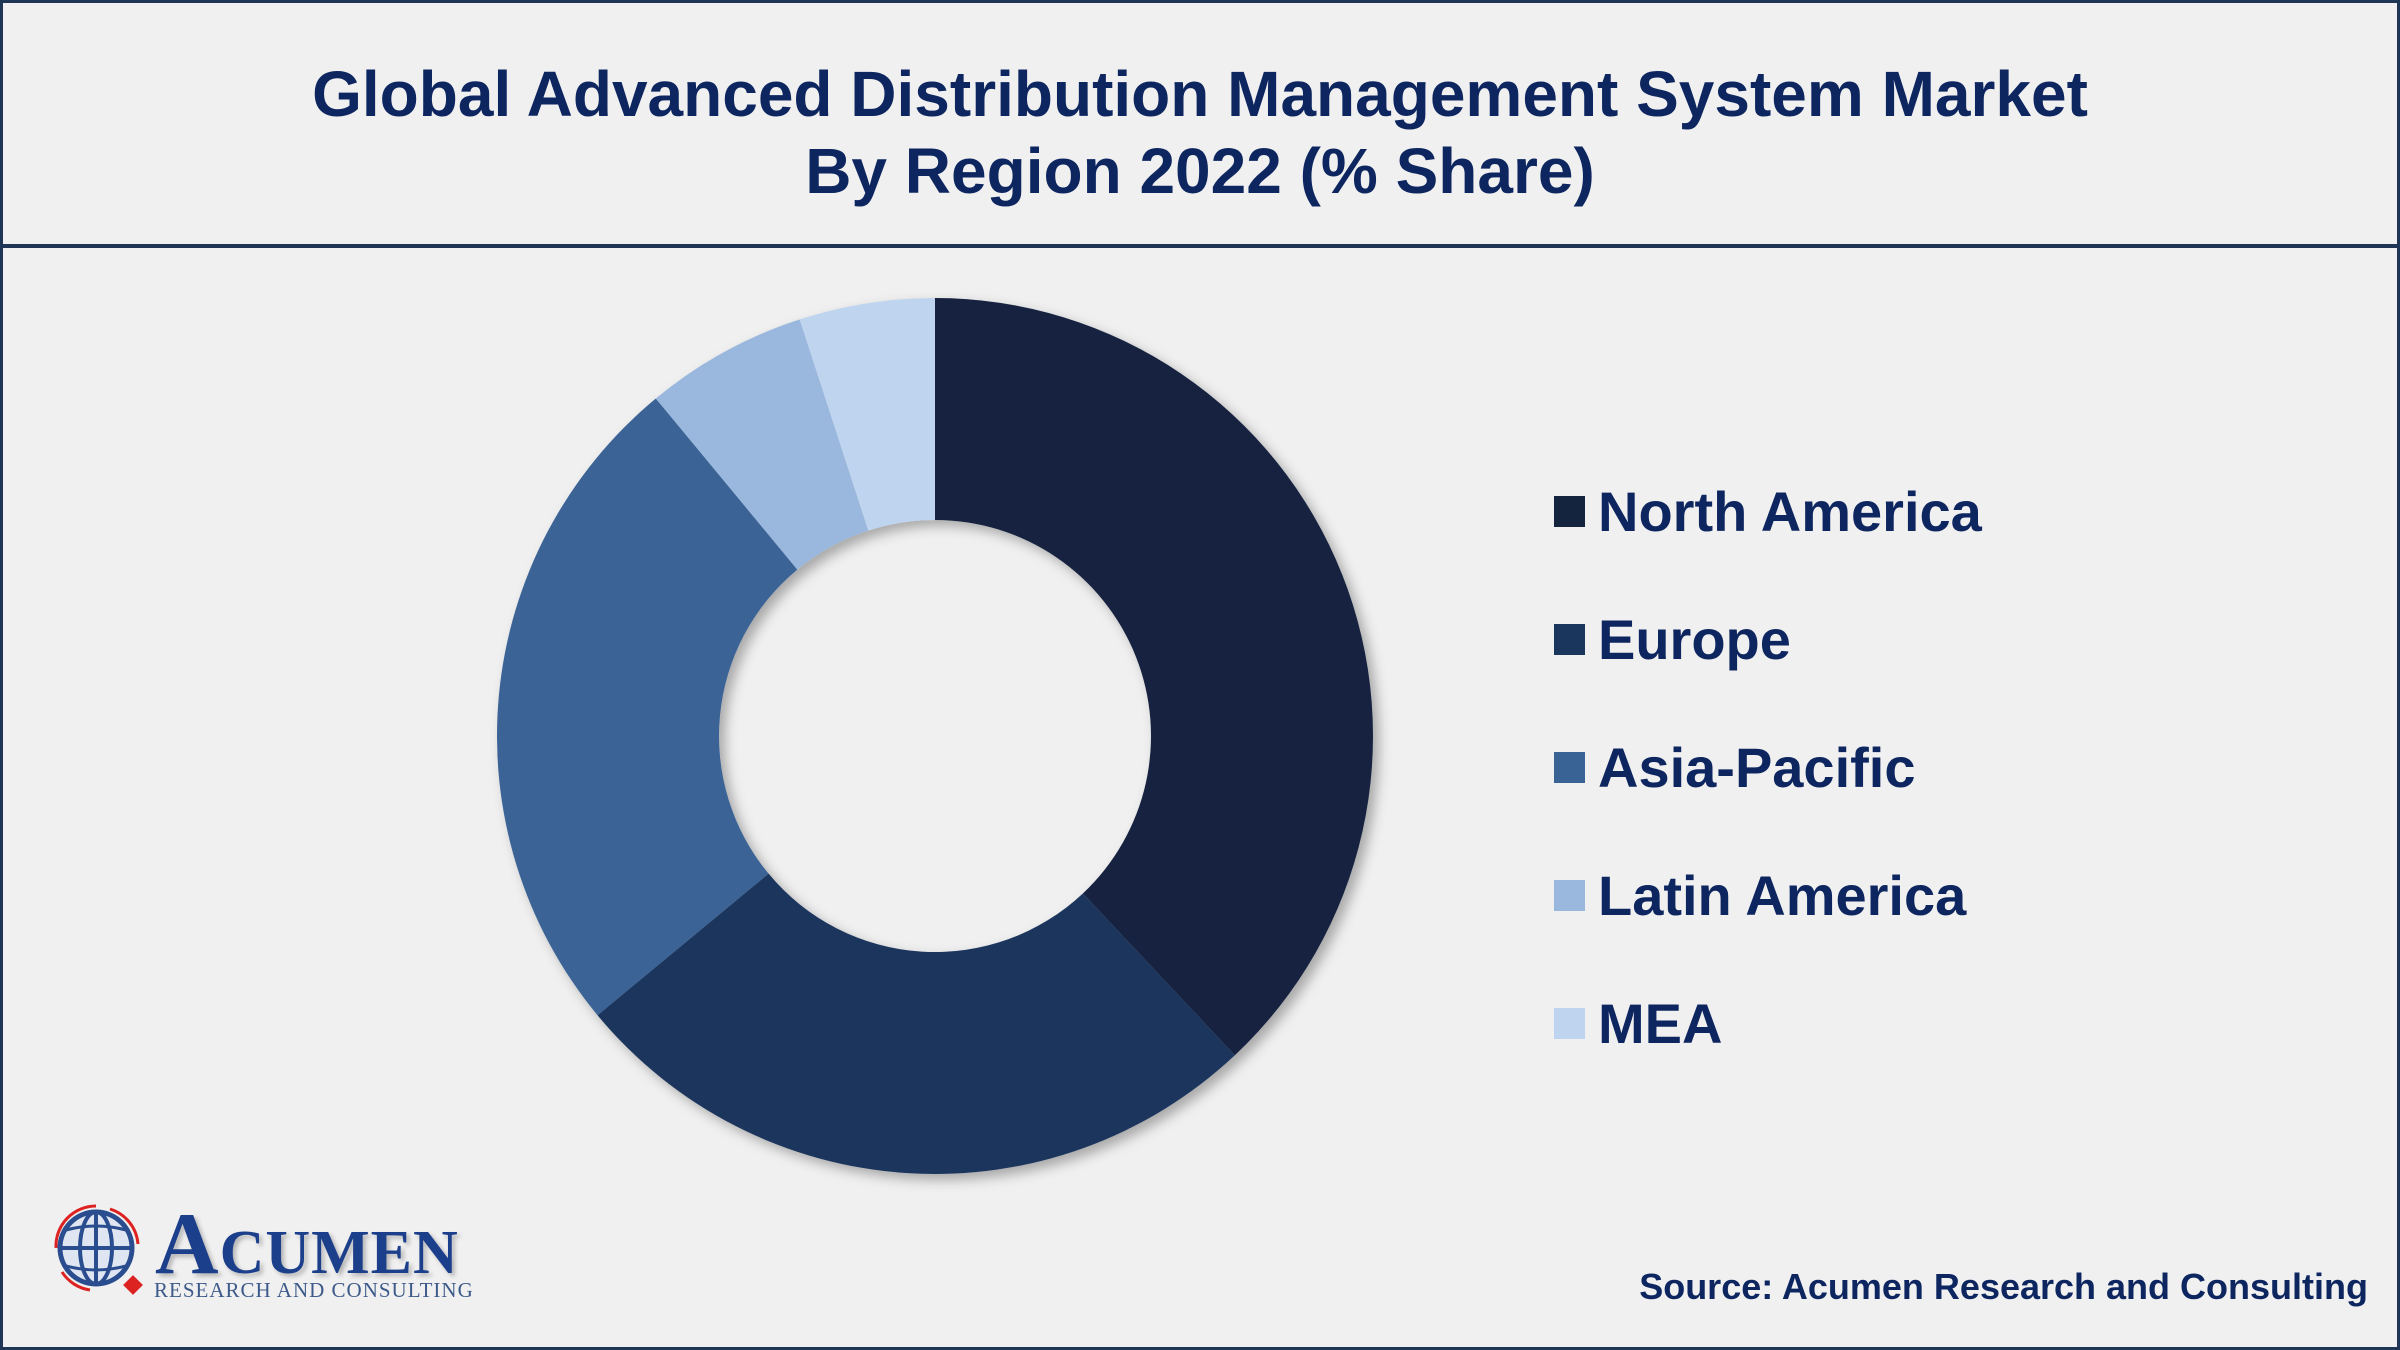 The width and height of the screenshot is (2400, 1350). Describe the element at coordinates (2003, 1286) in the screenshot. I see `source-note: Source: Acumen Research and Consulting` at that location.